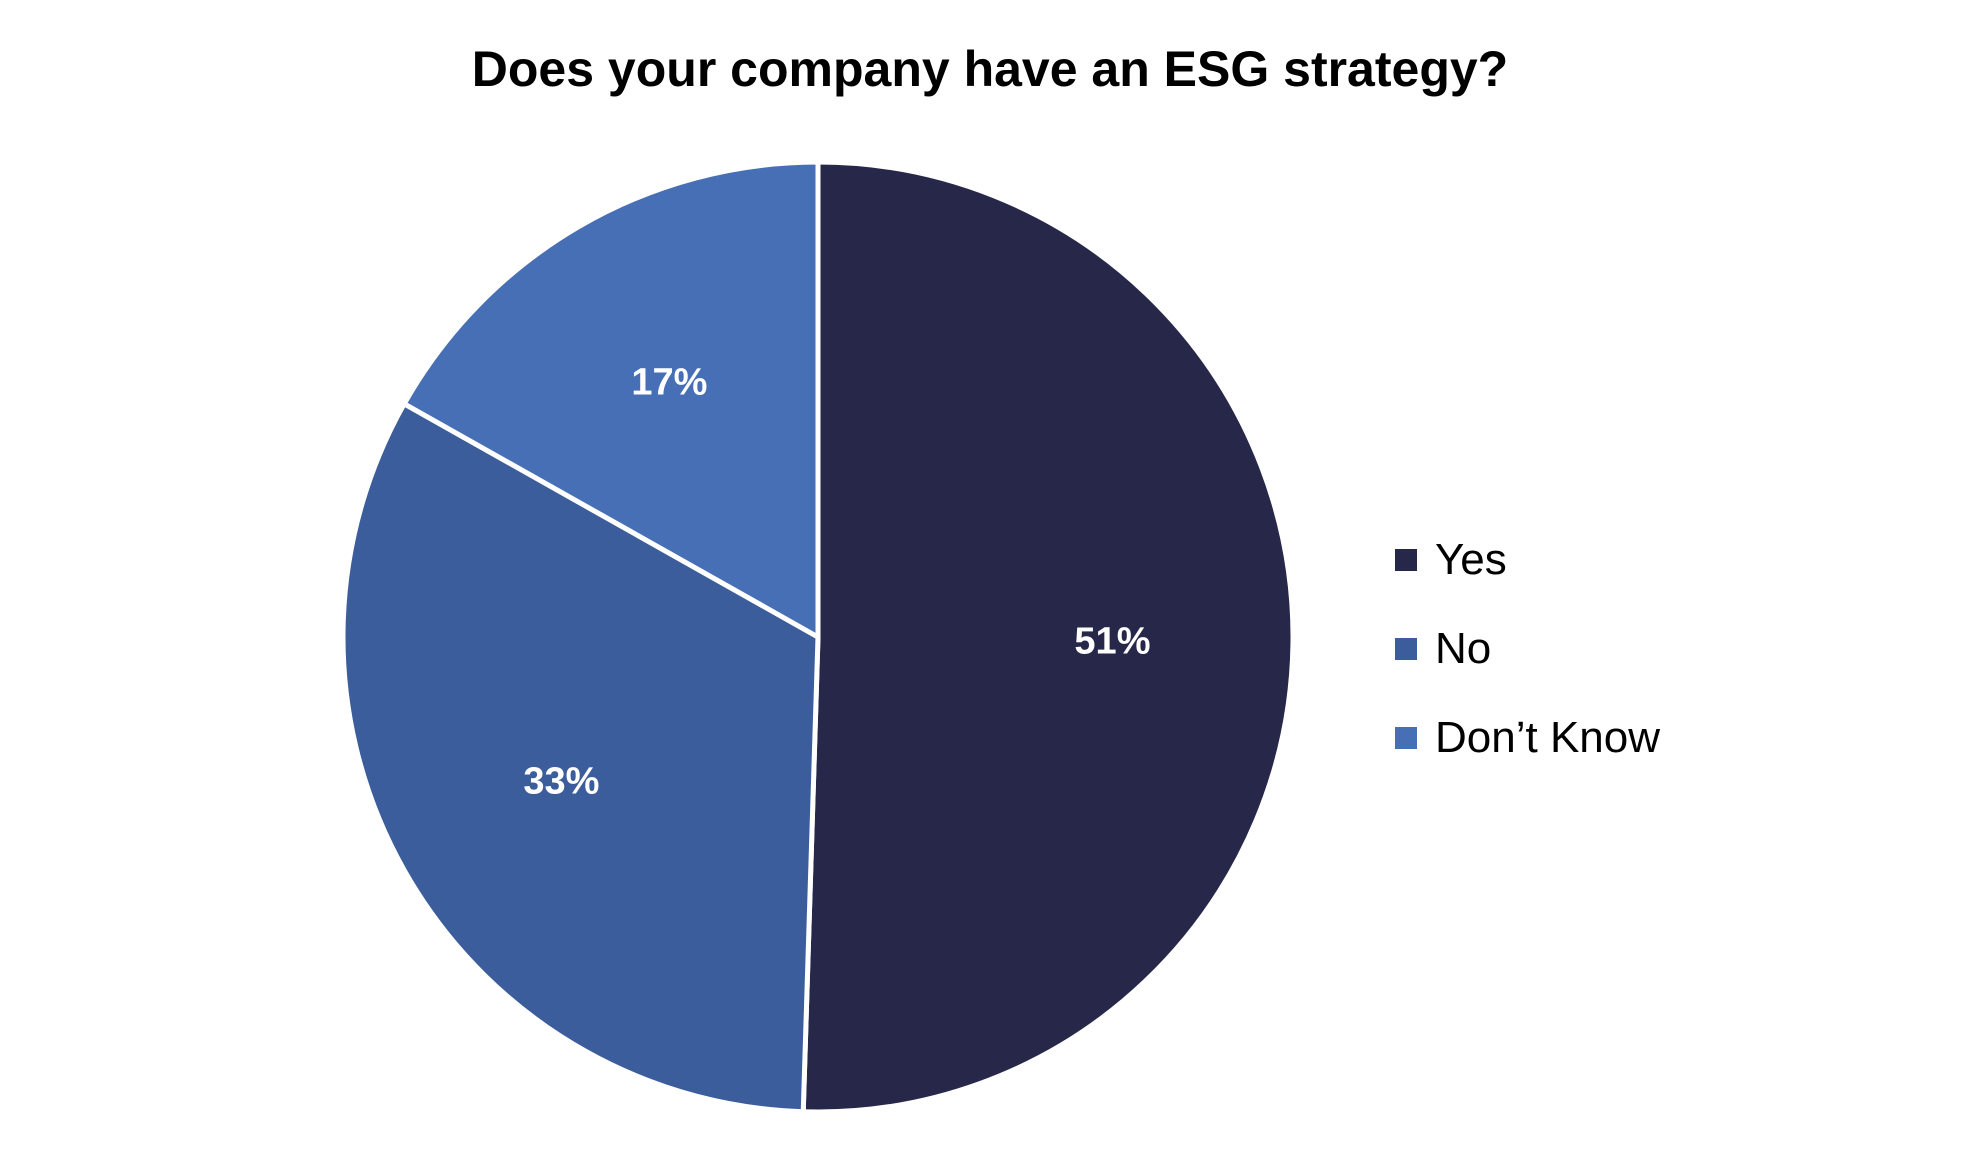  What do you see at coordinates (1548, 737) in the screenshot?
I see `legend-label-dont-know: Don’t Know` at bounding box center [1548, 737].